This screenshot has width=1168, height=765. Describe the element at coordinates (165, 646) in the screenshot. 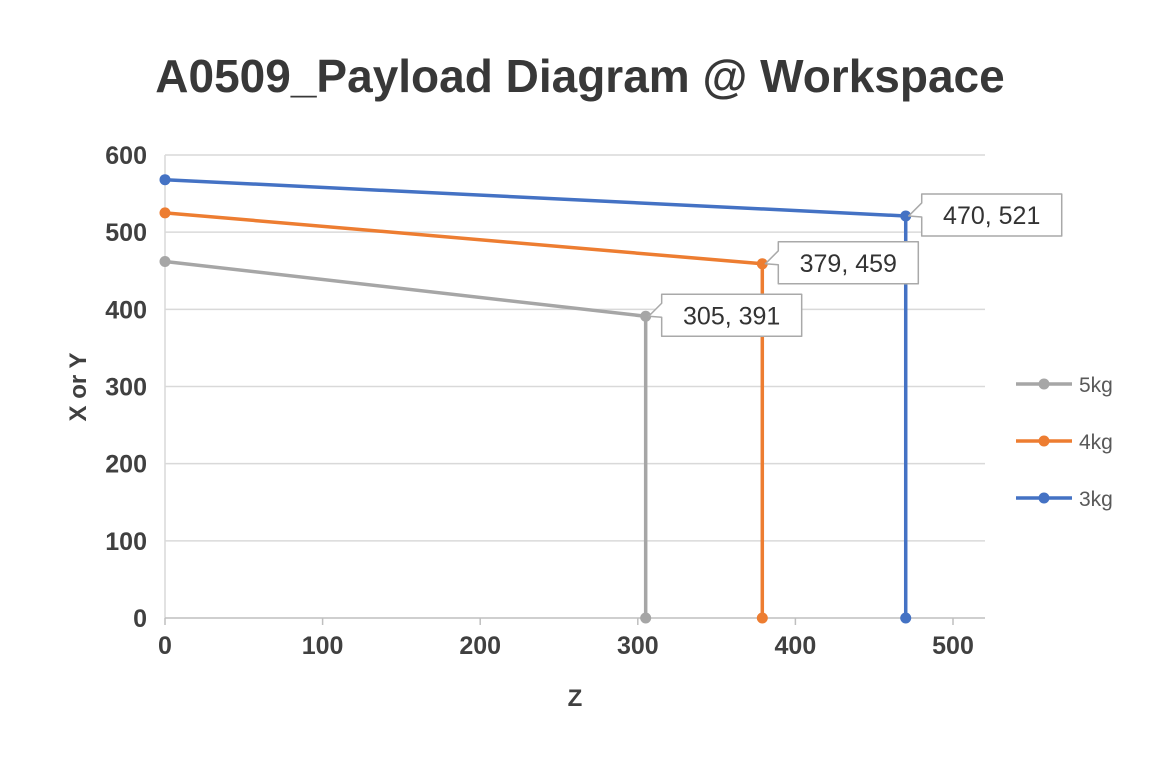

I see `x-tick-label: 0` at that location.